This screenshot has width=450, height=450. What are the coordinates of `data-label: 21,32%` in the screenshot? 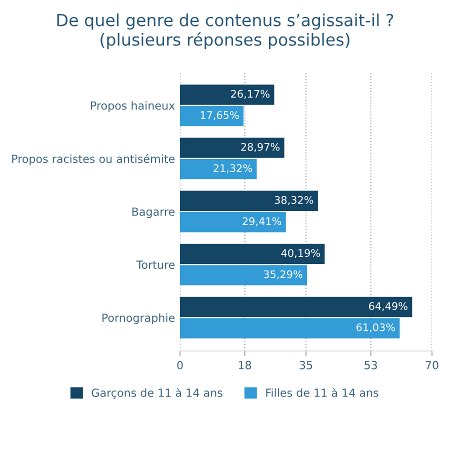 It's located at (233, 169).